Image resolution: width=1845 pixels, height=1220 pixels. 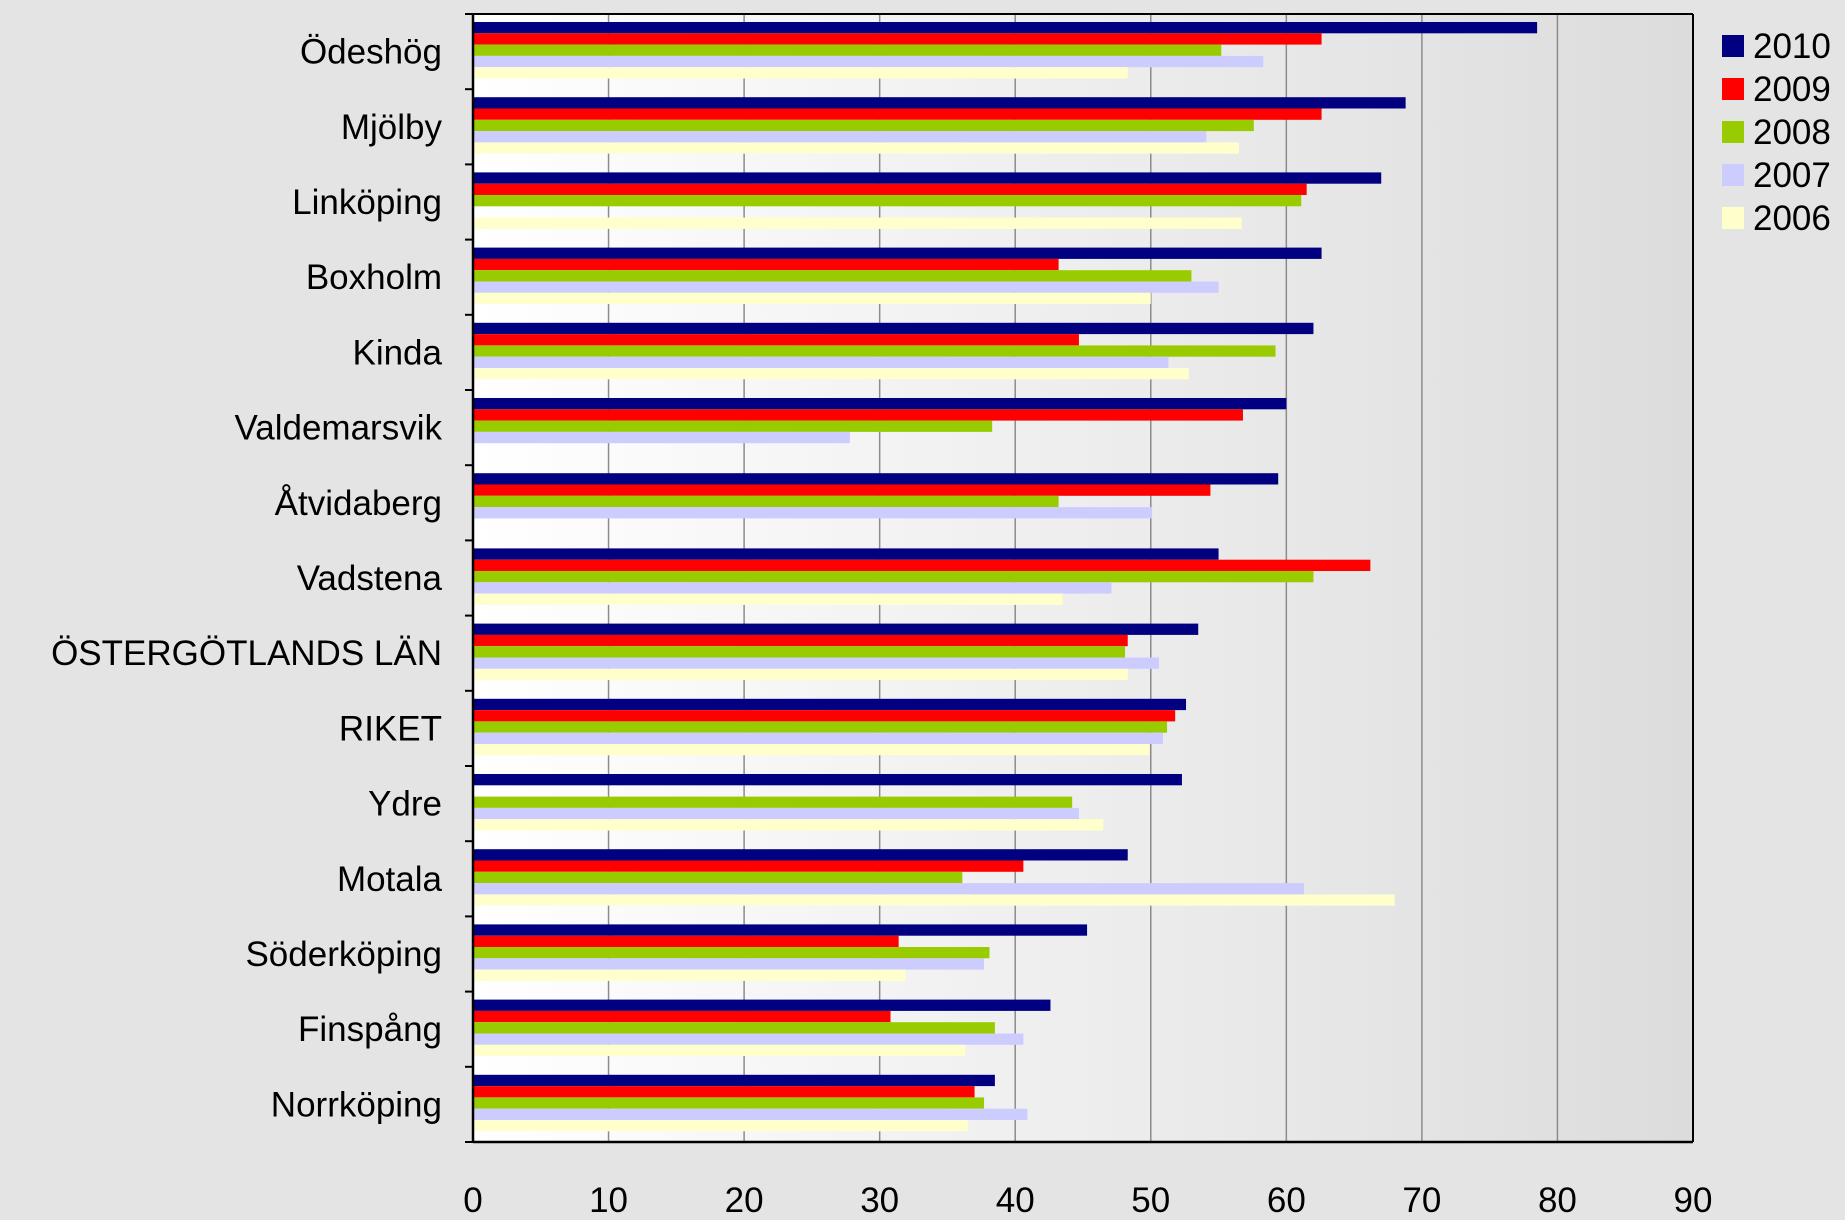 I want to click on x-tick-label: 70, so click(x=1421, y=1198).